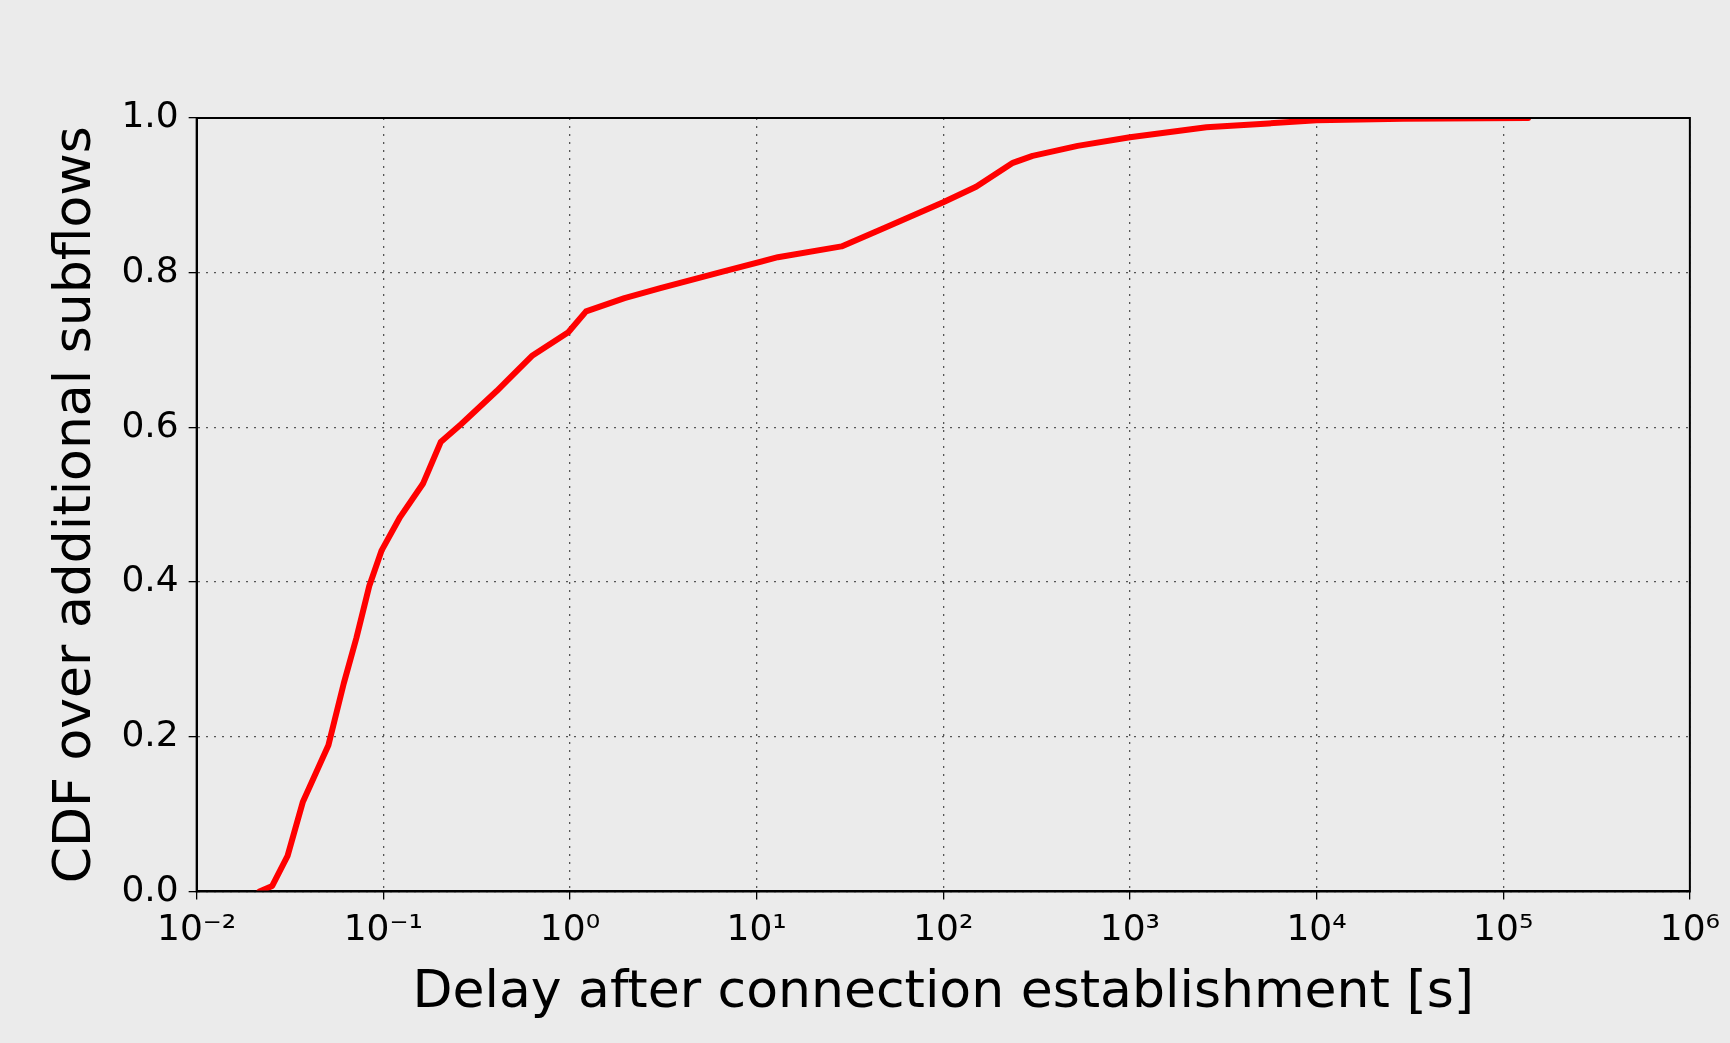 The image size is (1730, 1043). I want to click on y-axis-title: CDF over additional subflows, so click(71, 505).